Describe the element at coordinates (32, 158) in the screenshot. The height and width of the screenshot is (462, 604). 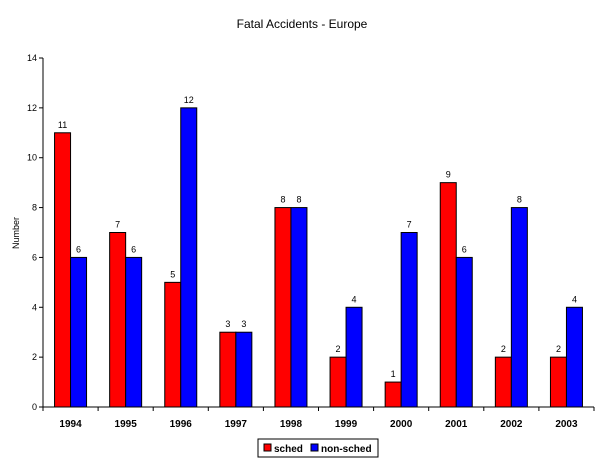
I see `y-tick-label: 10` at that location.